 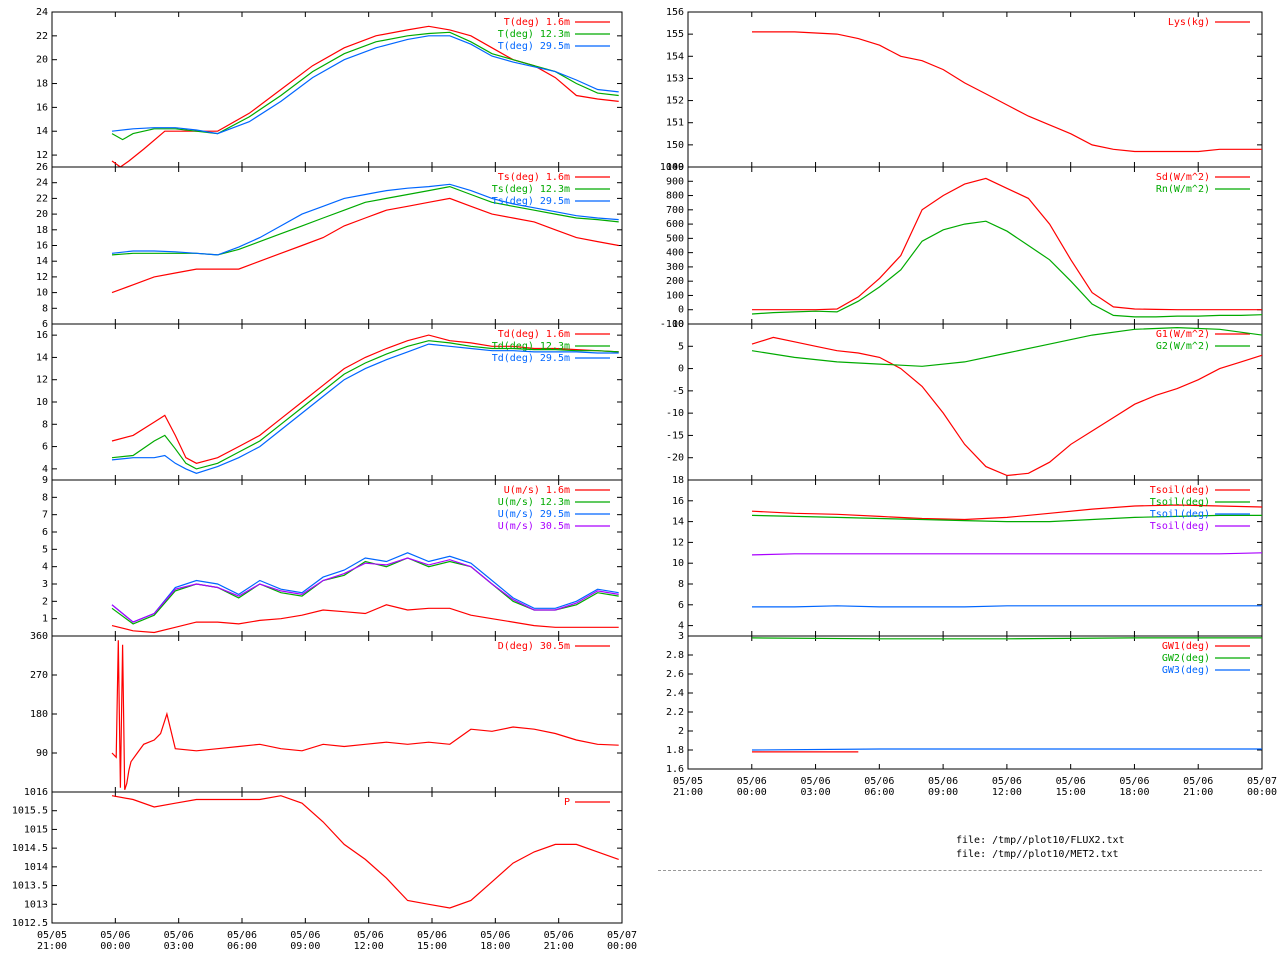 I want to click on legend-label: G1(W/m^2), so click(x=1183, y=334).